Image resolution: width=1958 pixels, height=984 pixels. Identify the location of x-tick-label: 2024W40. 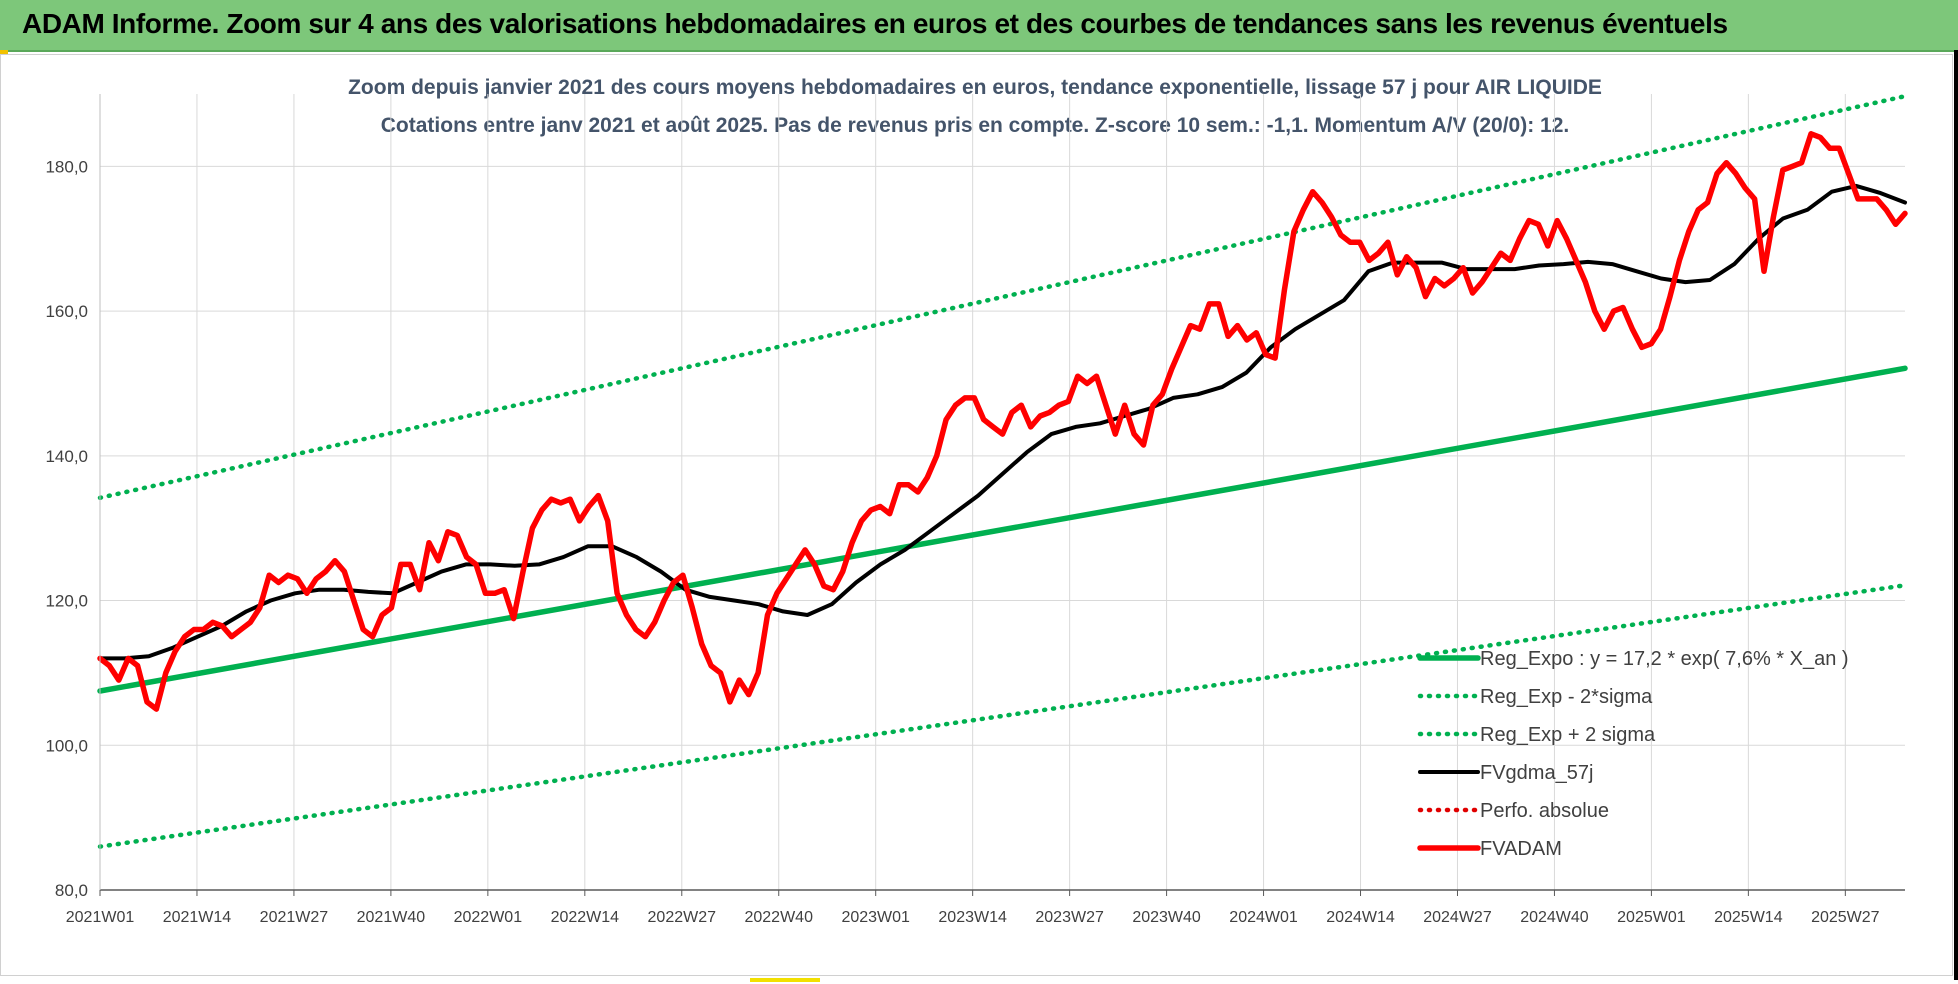
(1554, 917).